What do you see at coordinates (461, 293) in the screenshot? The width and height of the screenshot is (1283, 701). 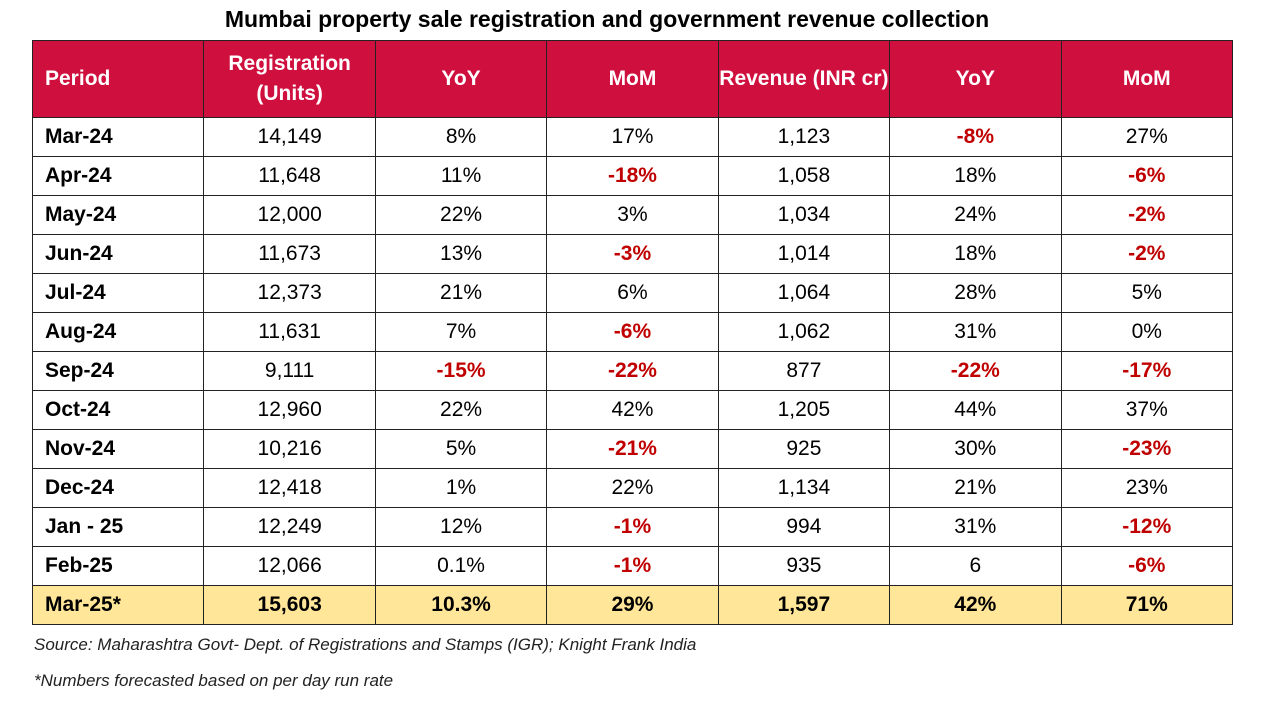 I see `value-cell: 21%` at bounding box center [461, 293].